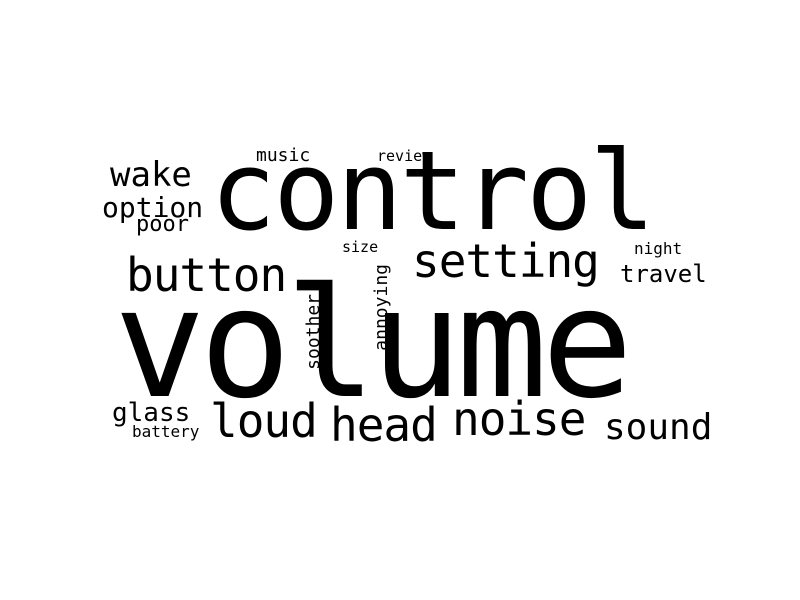 The height and width of the screenshot is (600, 800). Describe the element at coordinates (283, 155) in the screenshot. I see `word-music: music` at that location.